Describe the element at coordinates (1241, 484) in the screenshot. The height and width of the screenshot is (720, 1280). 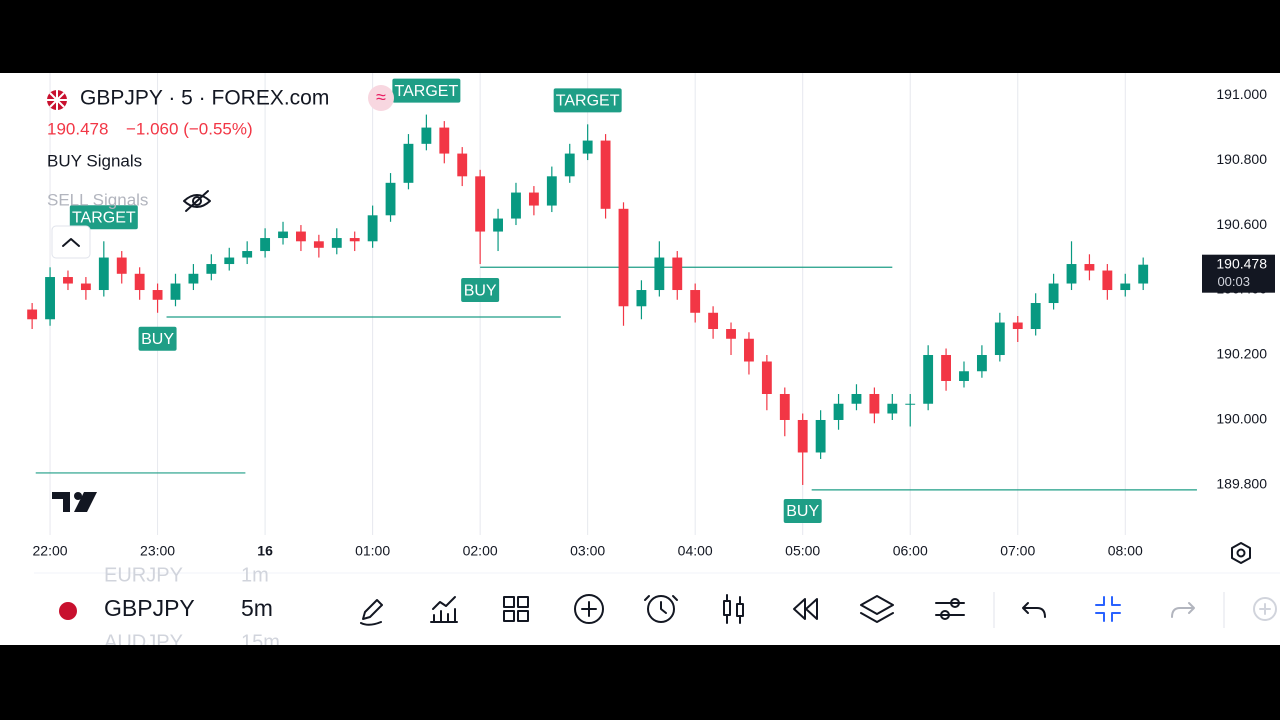
I see `y-tick-label: 189.800` at that location.